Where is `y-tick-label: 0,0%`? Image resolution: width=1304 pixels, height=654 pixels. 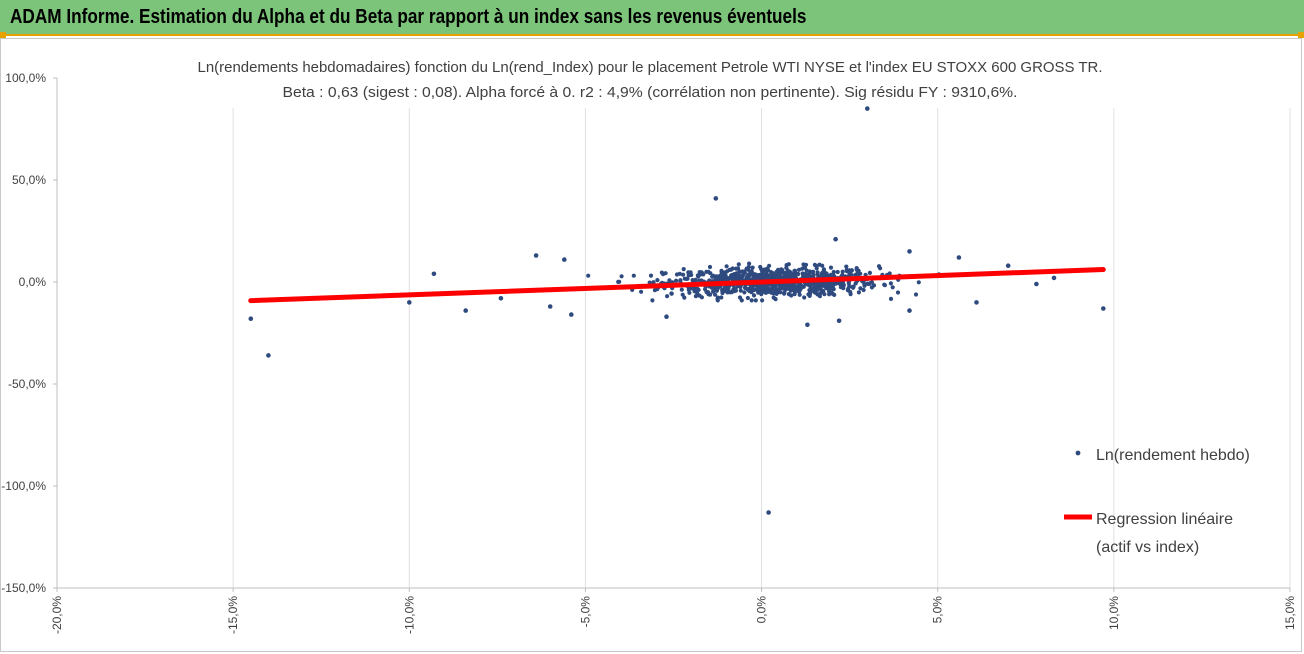
y-tick-label: 0,0% is located at coordinates (33, 282).